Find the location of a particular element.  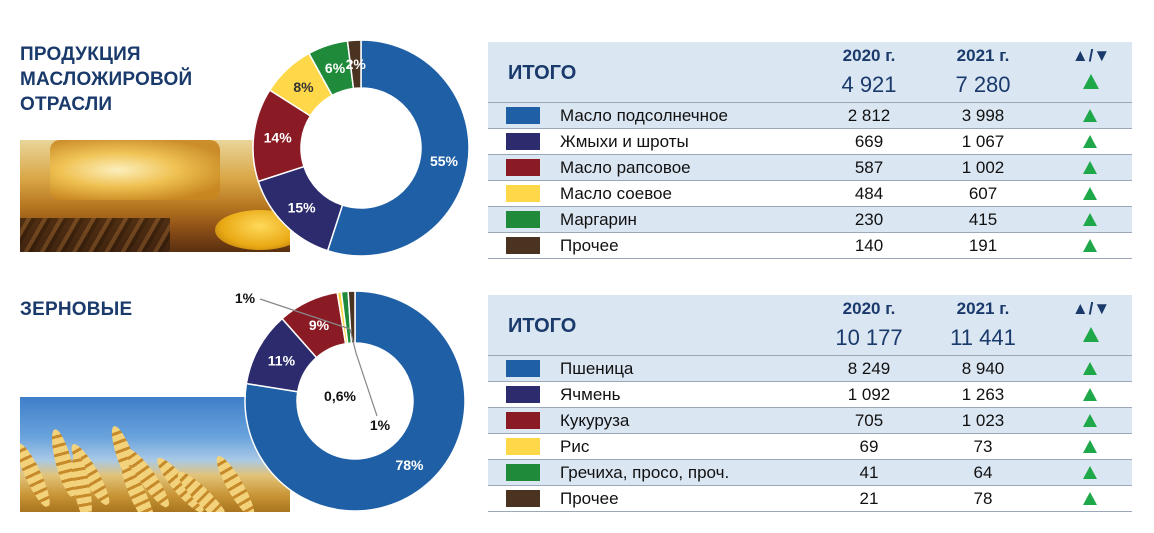

value-2020: 230 is located at coordinates (869, 219).